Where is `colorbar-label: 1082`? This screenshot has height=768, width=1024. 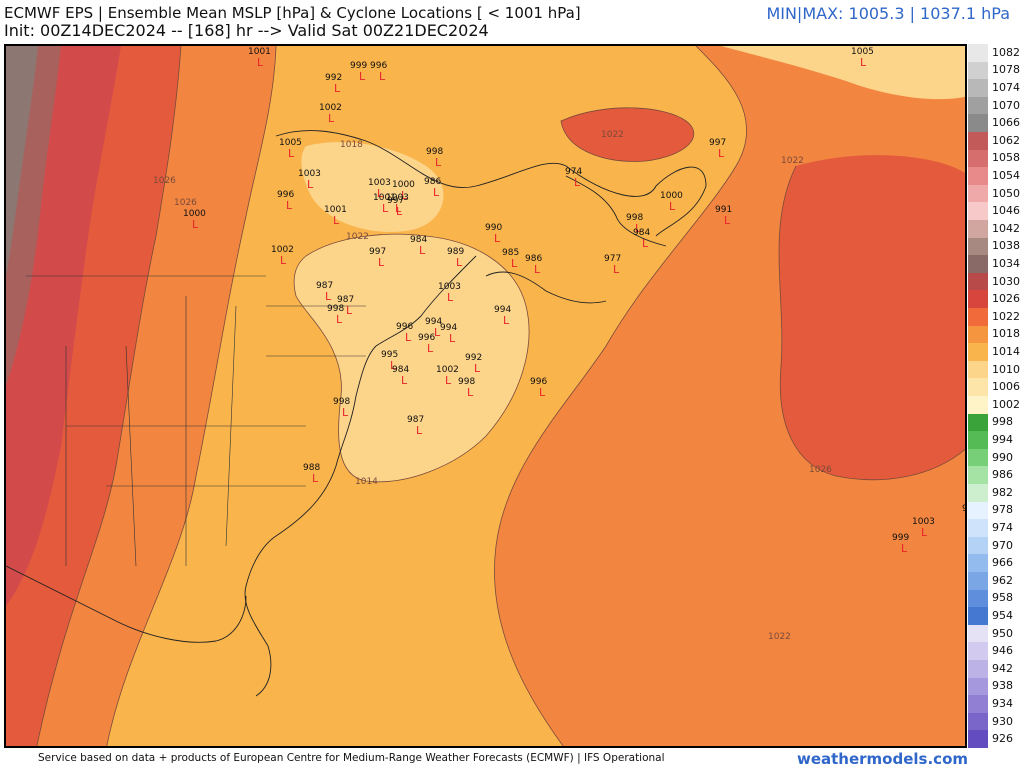
colorbar-label: 1082 is located at coordinates (1006, 52).